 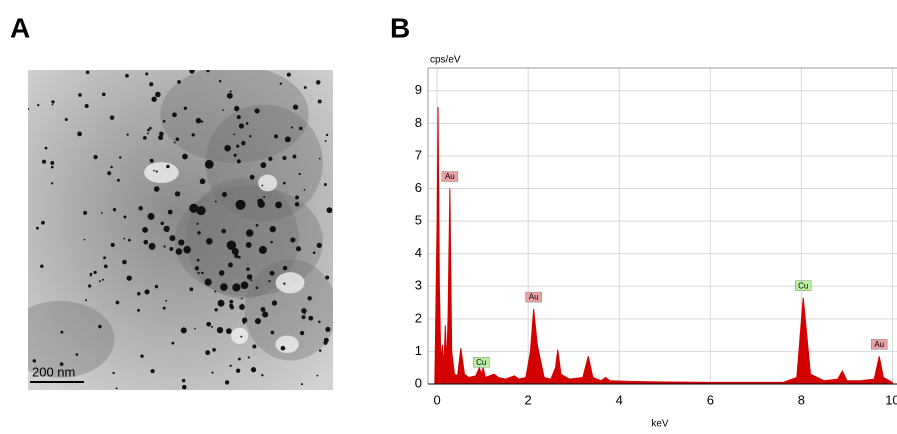 I want to click on scale-bar-label: 200 nm, so click(x=53, y=371).